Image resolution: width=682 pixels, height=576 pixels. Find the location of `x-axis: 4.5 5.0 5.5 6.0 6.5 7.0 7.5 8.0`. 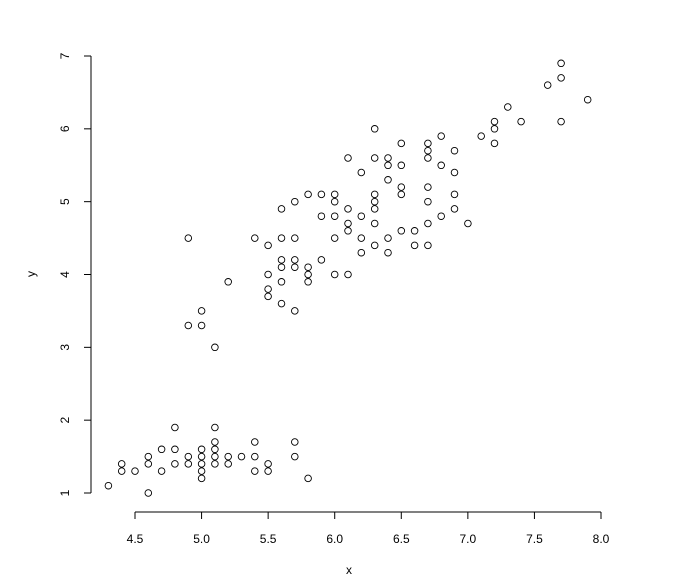

x-axis: 4.5 5.0 5.5 6.0 6.5 7.0 7.5 8.0 is located at coordinates (368, 528).